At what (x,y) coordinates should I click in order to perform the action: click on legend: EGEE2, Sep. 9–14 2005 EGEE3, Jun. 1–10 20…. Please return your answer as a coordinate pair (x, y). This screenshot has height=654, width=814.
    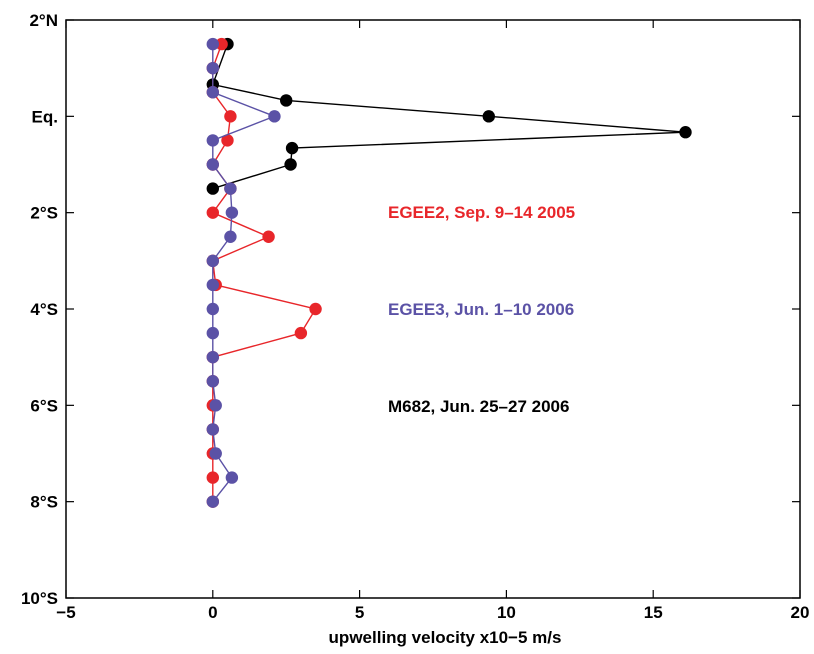
    Looking at the image, I should click on (481, 309).